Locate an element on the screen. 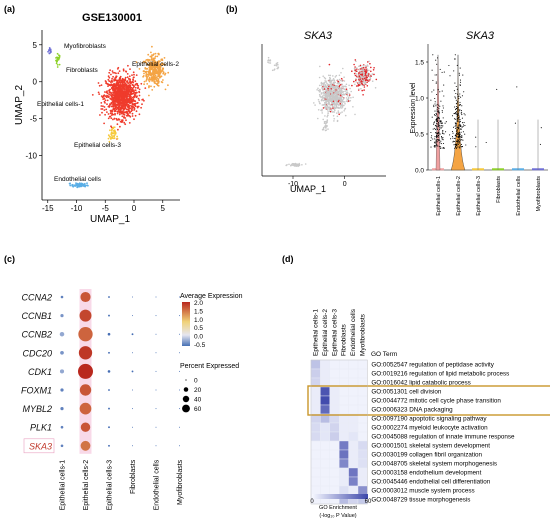 This screenshot has height=531, width=550. color-legend-tick: 2.0 is located at coordinates (198, 303).